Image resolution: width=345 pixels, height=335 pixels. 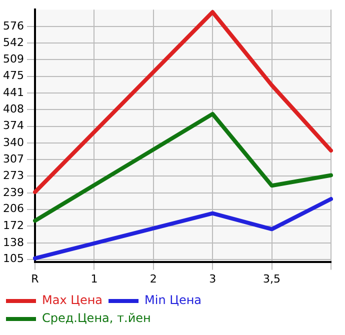 I want to click on y-tick-label: 542, so click(x=13, y=43).